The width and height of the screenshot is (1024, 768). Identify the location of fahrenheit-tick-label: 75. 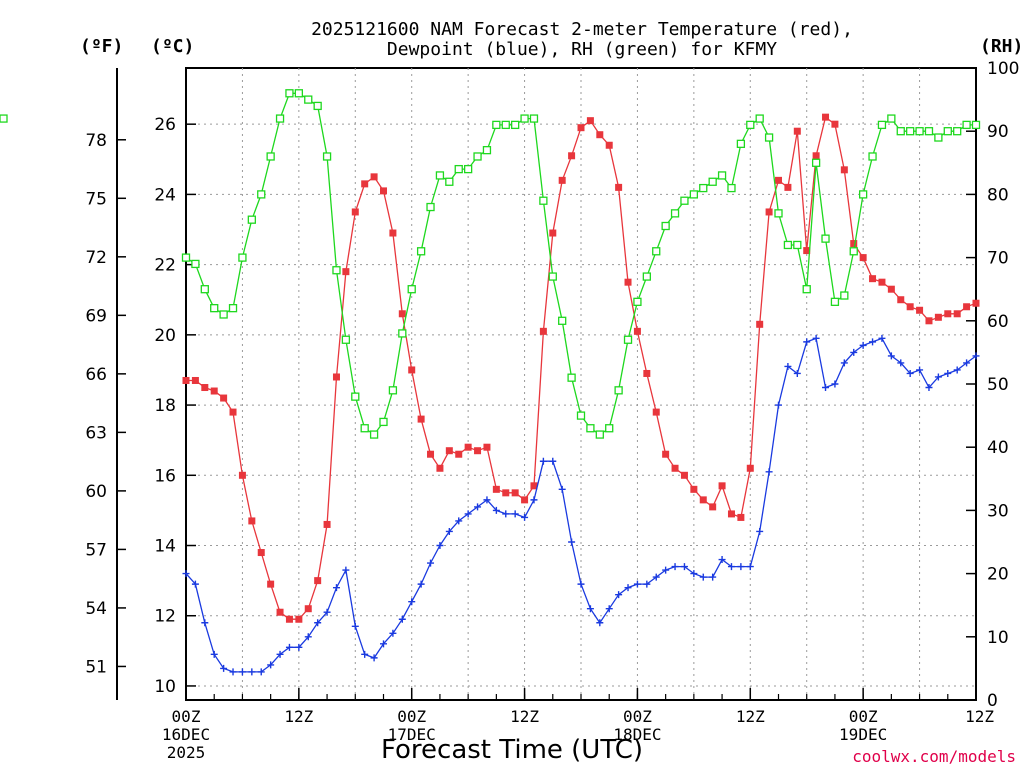
(96, 199).